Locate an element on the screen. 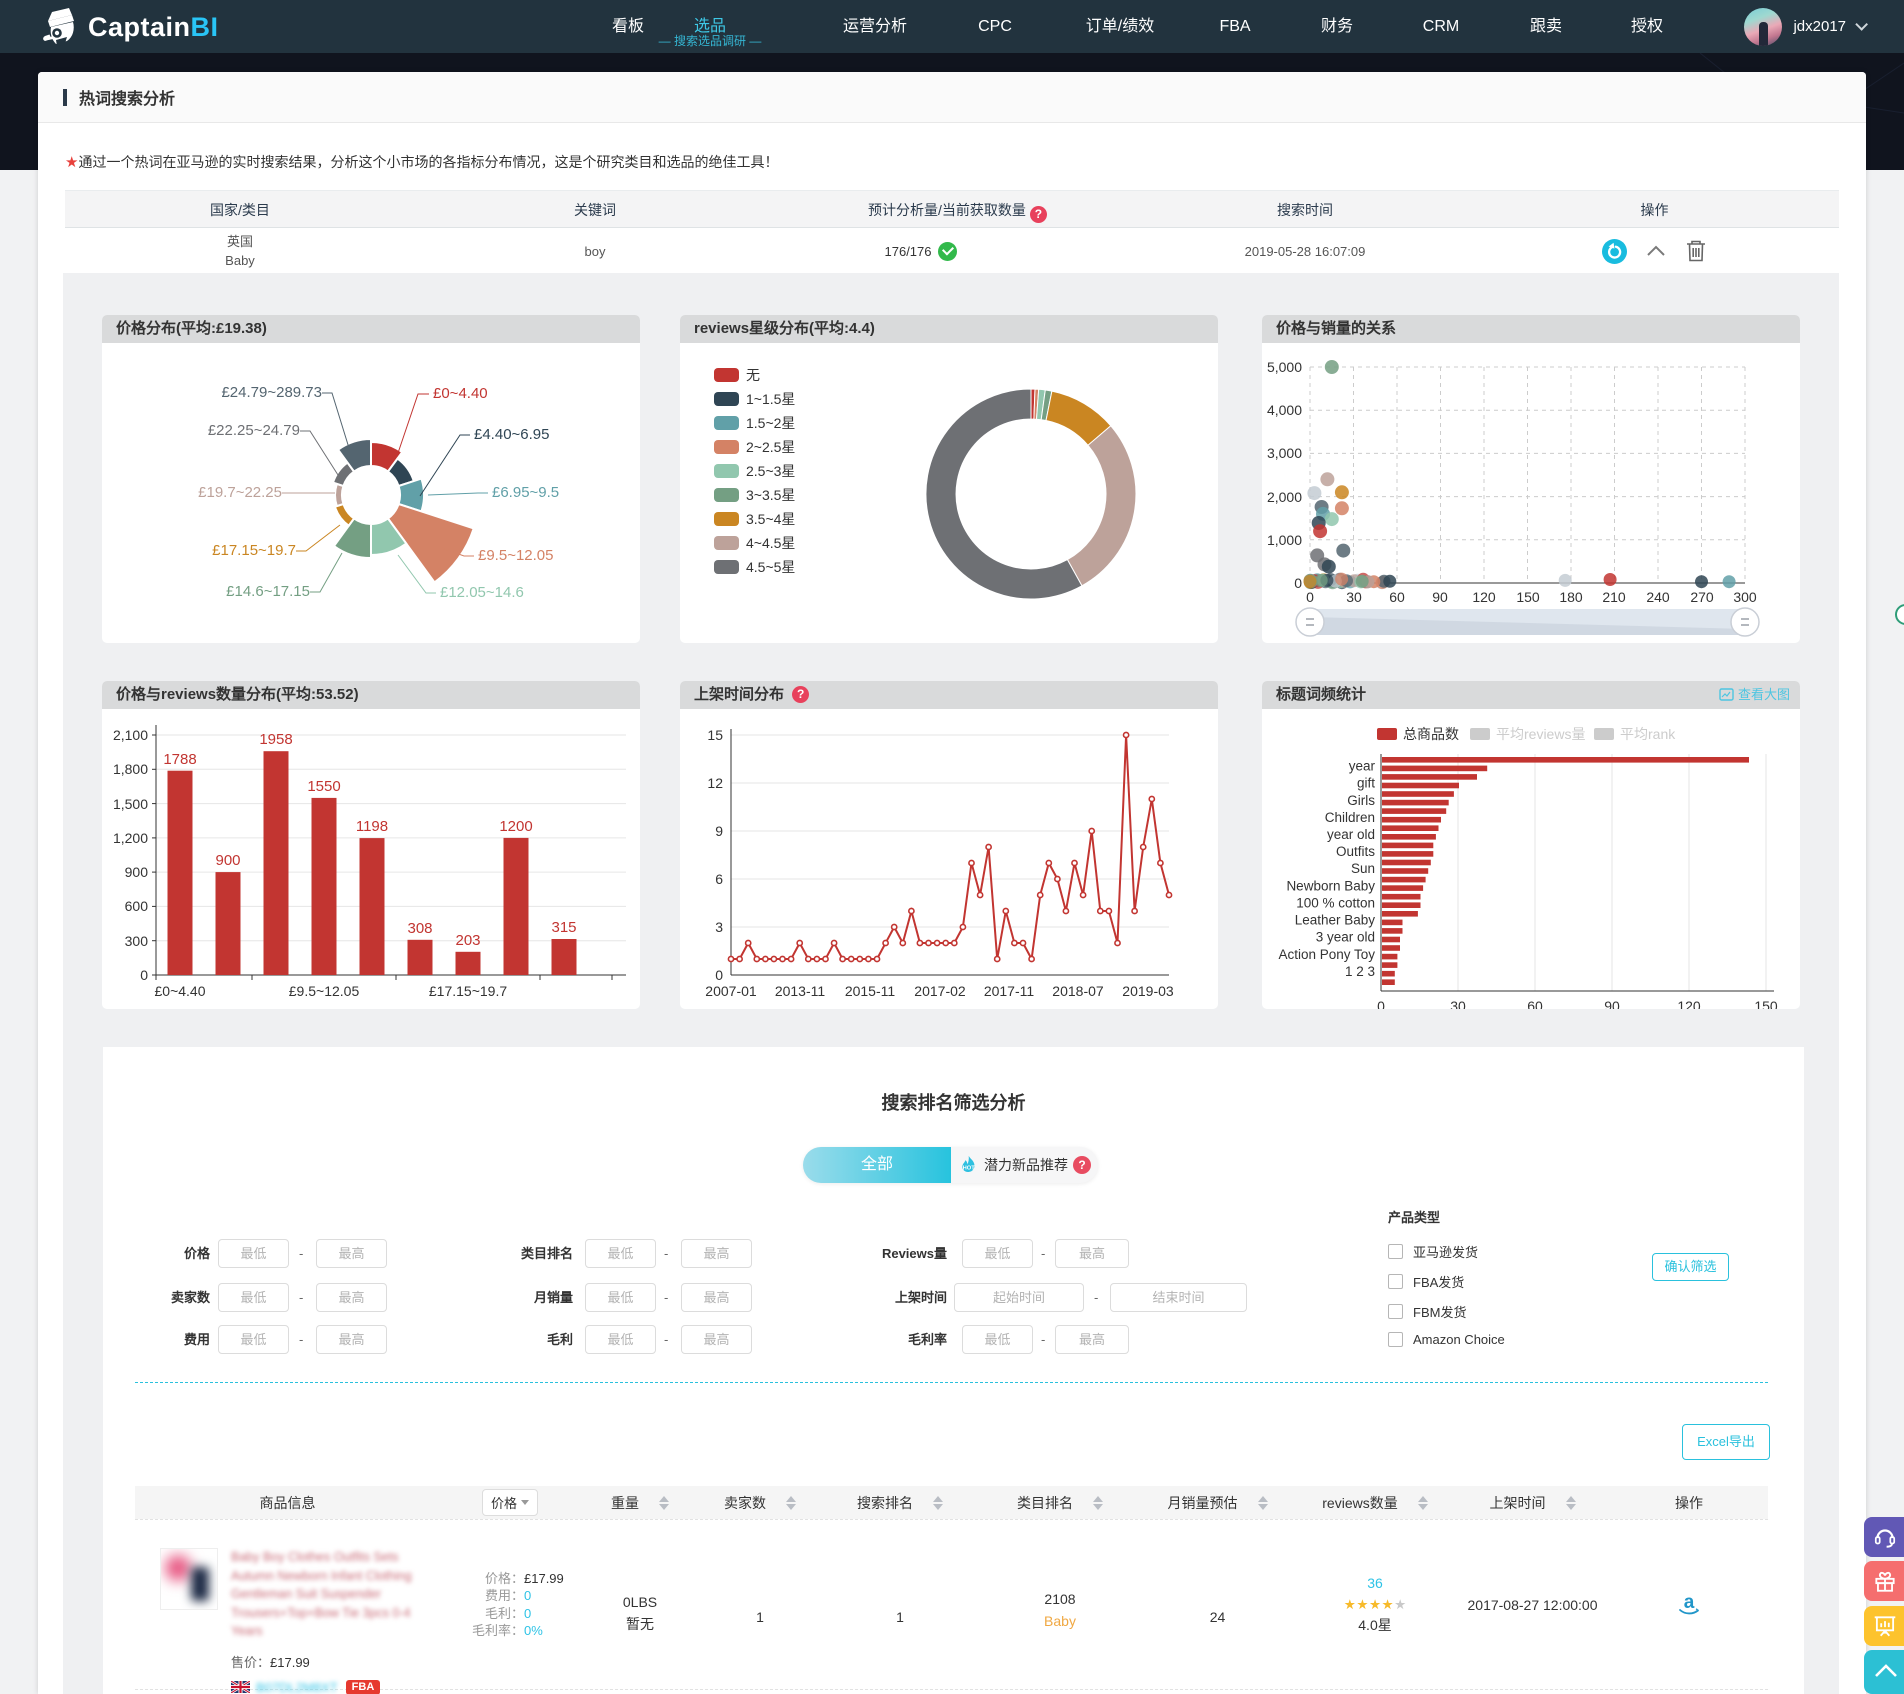  svg-text: 2~2.5星 is located at coordinates (770, 447).